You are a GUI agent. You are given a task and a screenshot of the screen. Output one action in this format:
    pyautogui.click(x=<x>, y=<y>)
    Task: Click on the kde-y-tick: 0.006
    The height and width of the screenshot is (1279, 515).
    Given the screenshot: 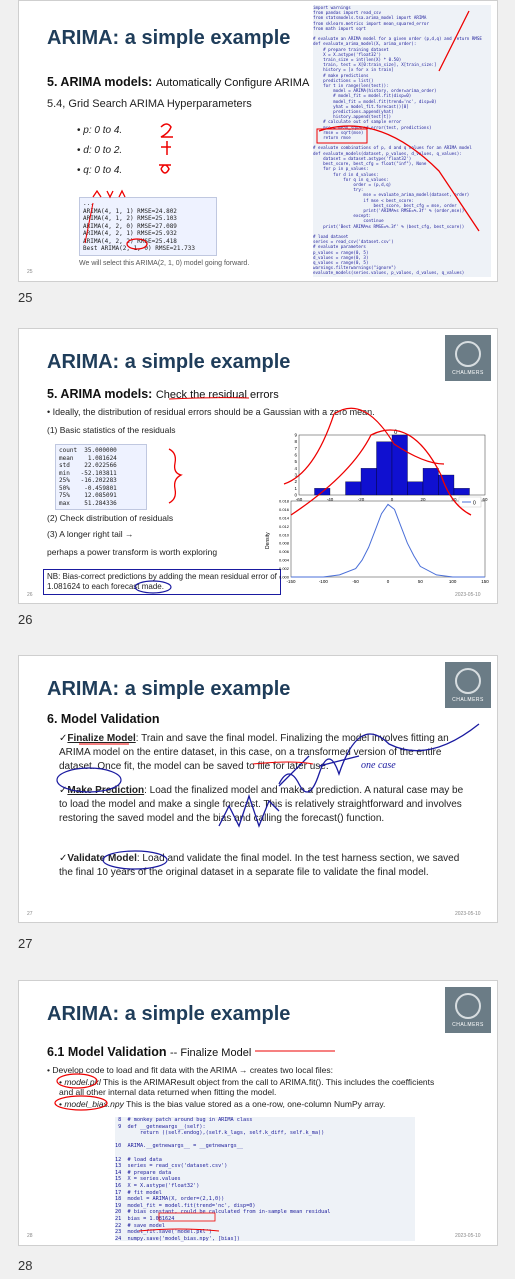 What is the action you would take?
    pyautogui.click(x=284, y=551)
    